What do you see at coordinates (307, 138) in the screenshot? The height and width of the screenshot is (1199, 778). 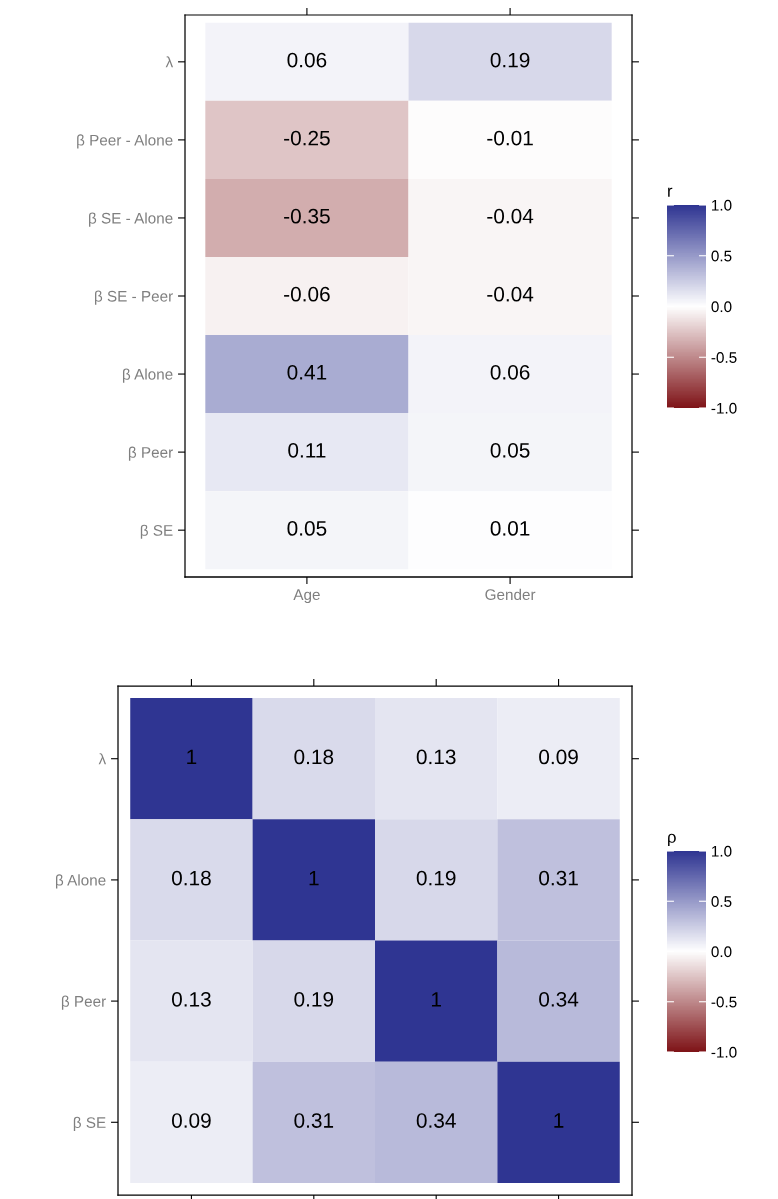 I see `data-label: -0.25` at bounding box center [307, 138].